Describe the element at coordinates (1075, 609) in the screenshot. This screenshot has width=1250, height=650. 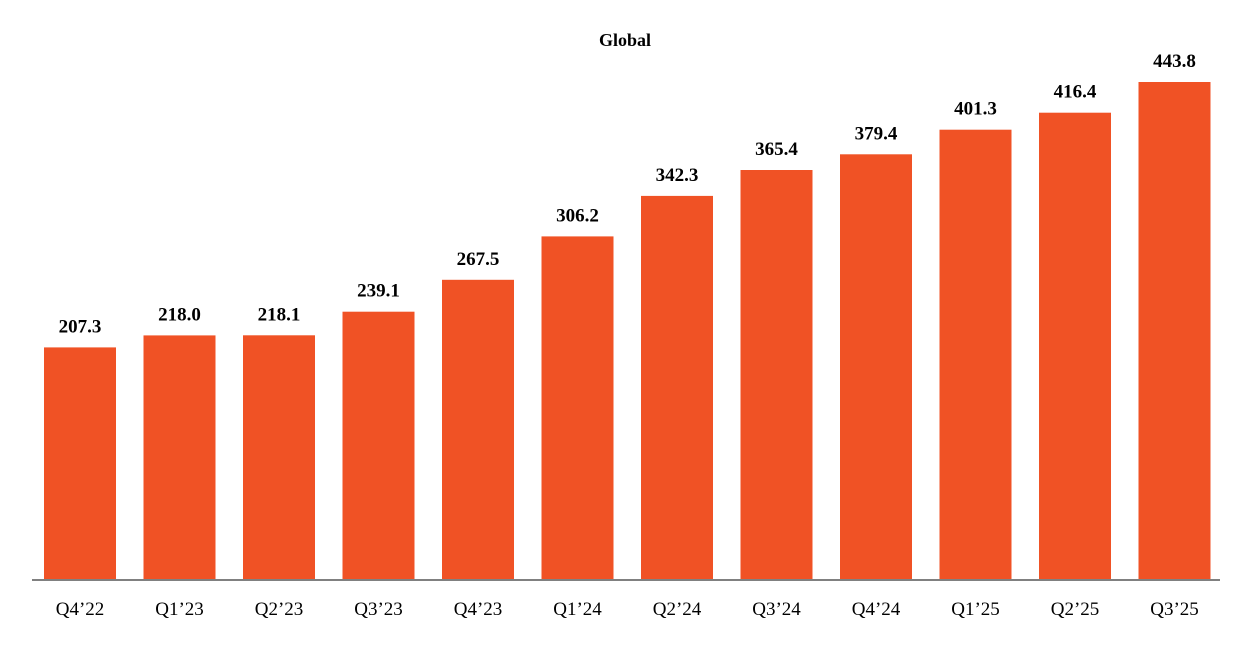
I see `tick-label-11: Q2’25` at that location.